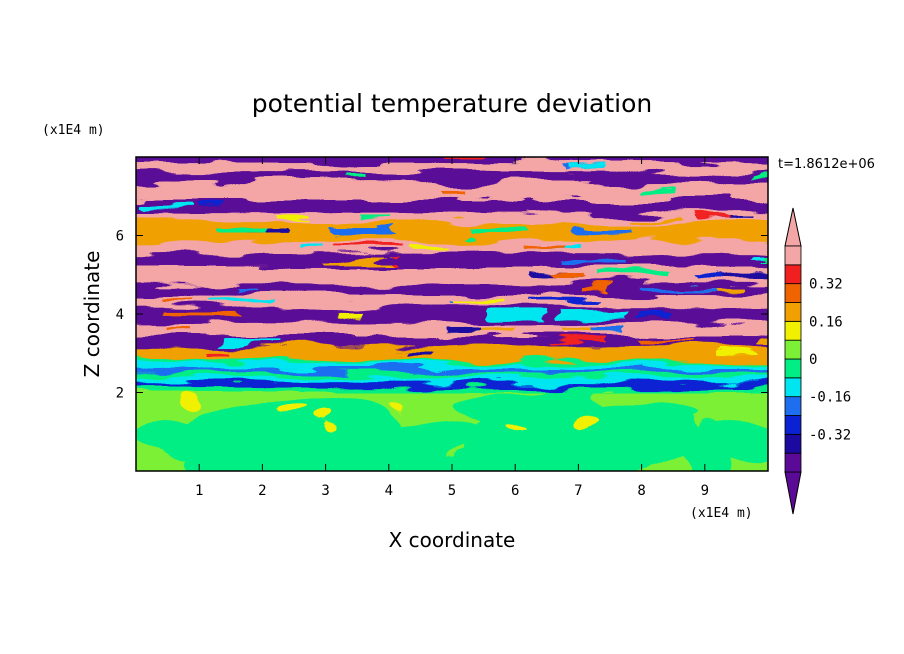 This screenshot has width=904, height=654. Describe the element at coordinates (721, 513) in the screenshot. I see `x-unit-label: (x1E4 m)` at that location.